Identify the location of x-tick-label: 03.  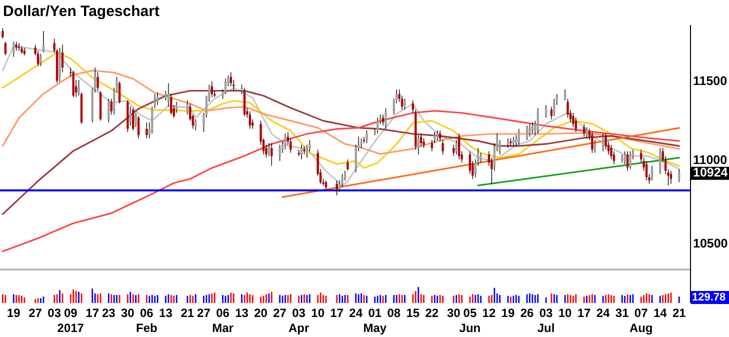
(55, 313).